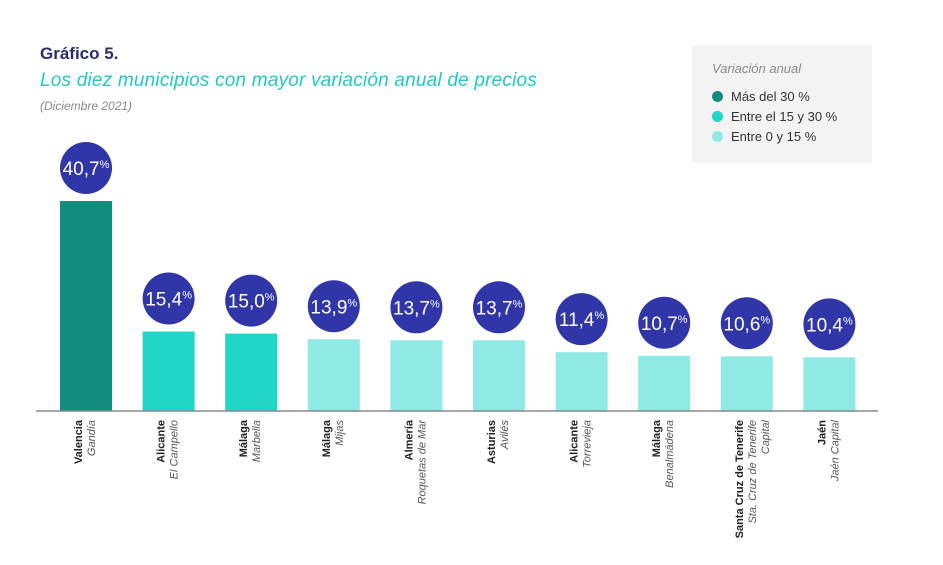 The image size is (943, 565). What do you see at coordinates (250, 440) in the screenshot?
I see `tick-label: MálagaMarbella` at bounding box center [250, 440].